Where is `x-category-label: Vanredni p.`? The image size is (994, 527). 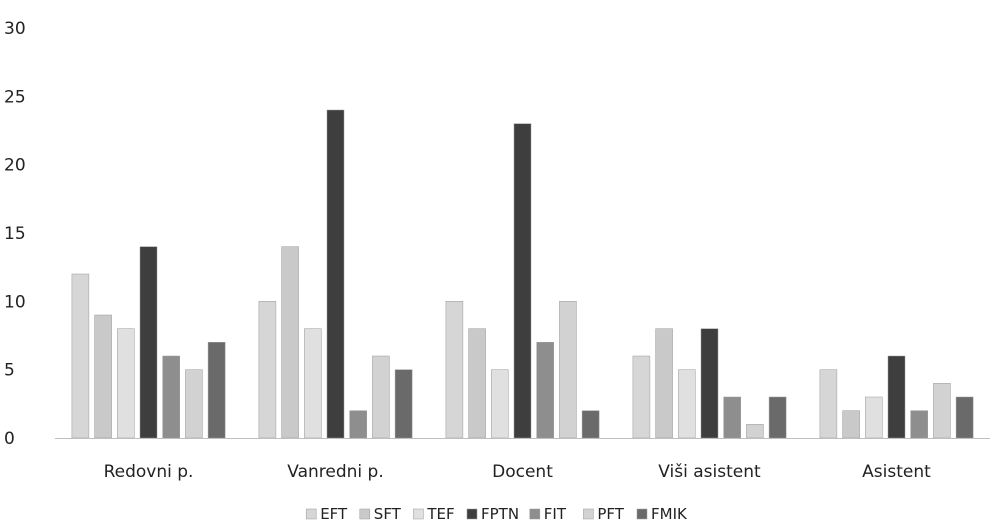 x-category-label: Vanredni p. is located at coordinates (335, 472).